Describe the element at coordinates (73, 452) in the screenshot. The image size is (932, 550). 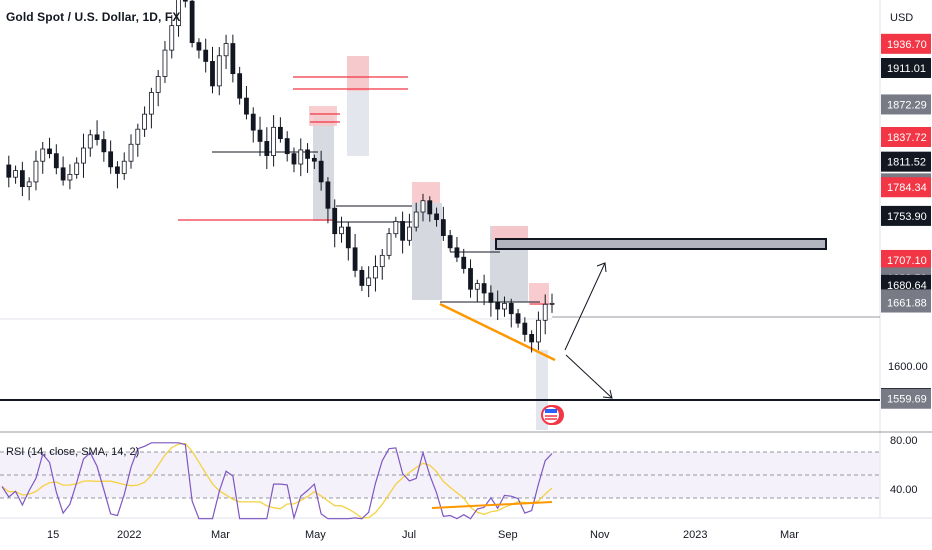
I see `rsi-indicator-label: RSI (14, close, SMA, 14, 2)` at that location.